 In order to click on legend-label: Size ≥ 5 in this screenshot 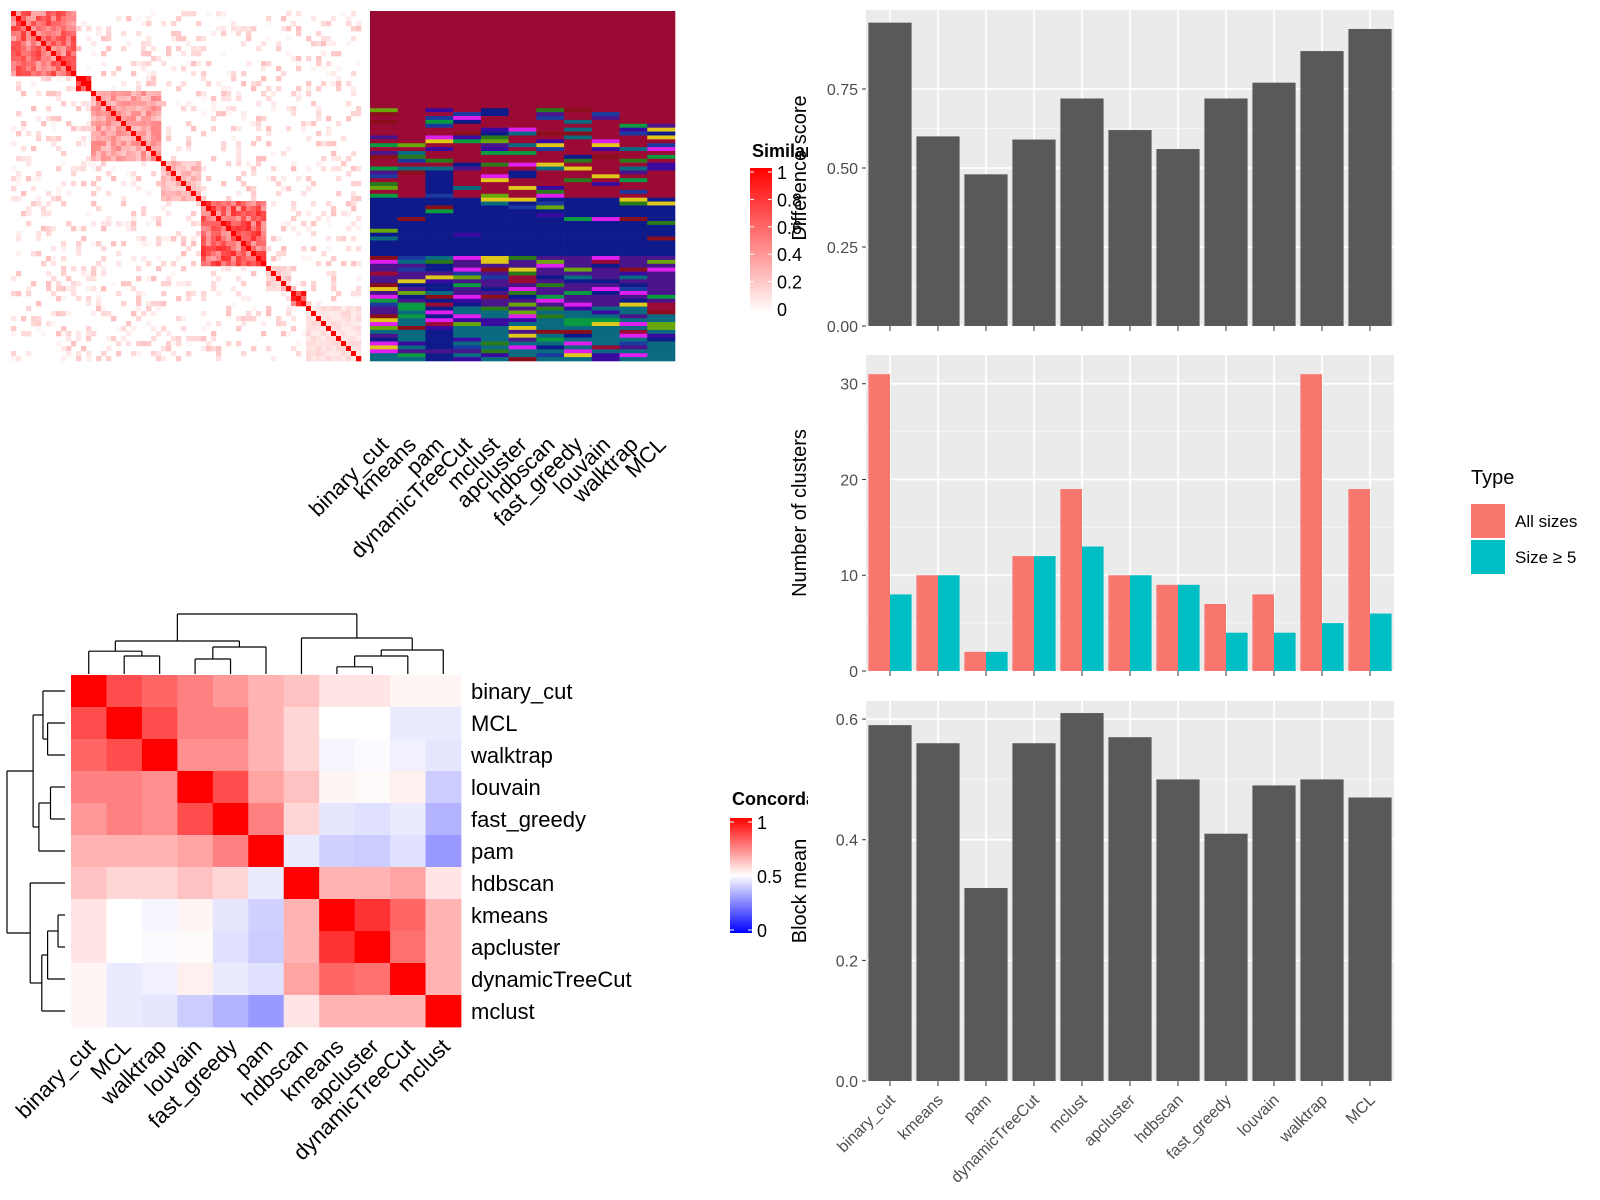, I will do `click(1545, 557)`.